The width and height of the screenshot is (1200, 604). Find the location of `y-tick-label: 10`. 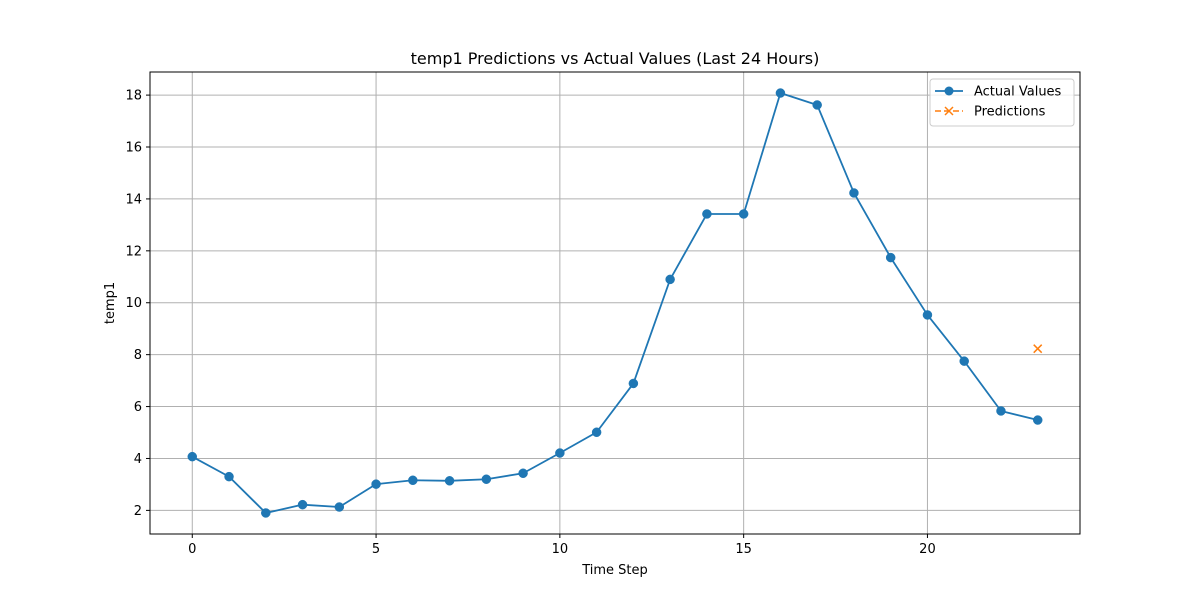

y-tick-label: 10 is located at coordinates (133, 303).